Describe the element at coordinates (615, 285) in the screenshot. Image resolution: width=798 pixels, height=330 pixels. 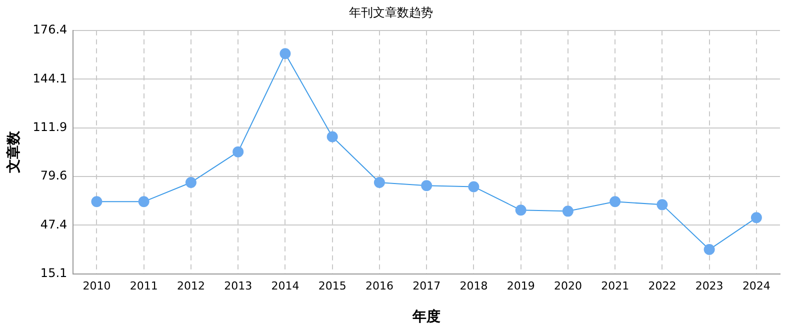
I see `x-tick-label: 2021` at that location.